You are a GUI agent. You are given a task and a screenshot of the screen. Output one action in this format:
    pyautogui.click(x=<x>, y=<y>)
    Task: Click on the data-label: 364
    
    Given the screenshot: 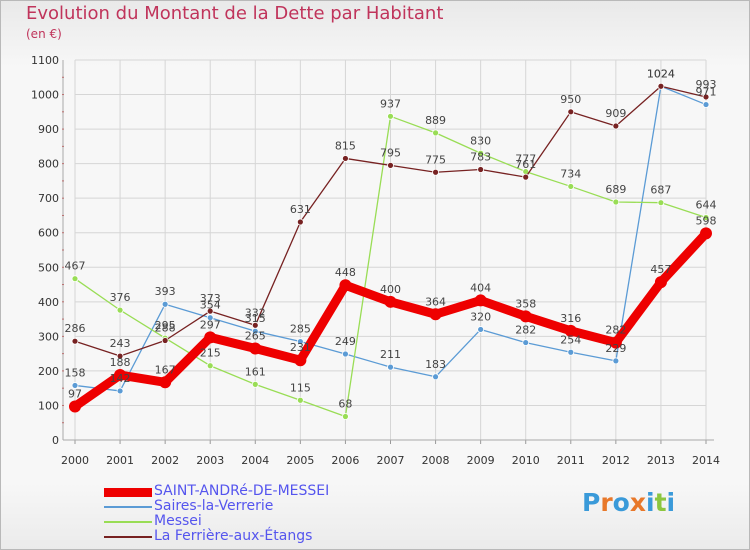 What is the action you would take?
    pyautogui.click(x=435, y=301)
    